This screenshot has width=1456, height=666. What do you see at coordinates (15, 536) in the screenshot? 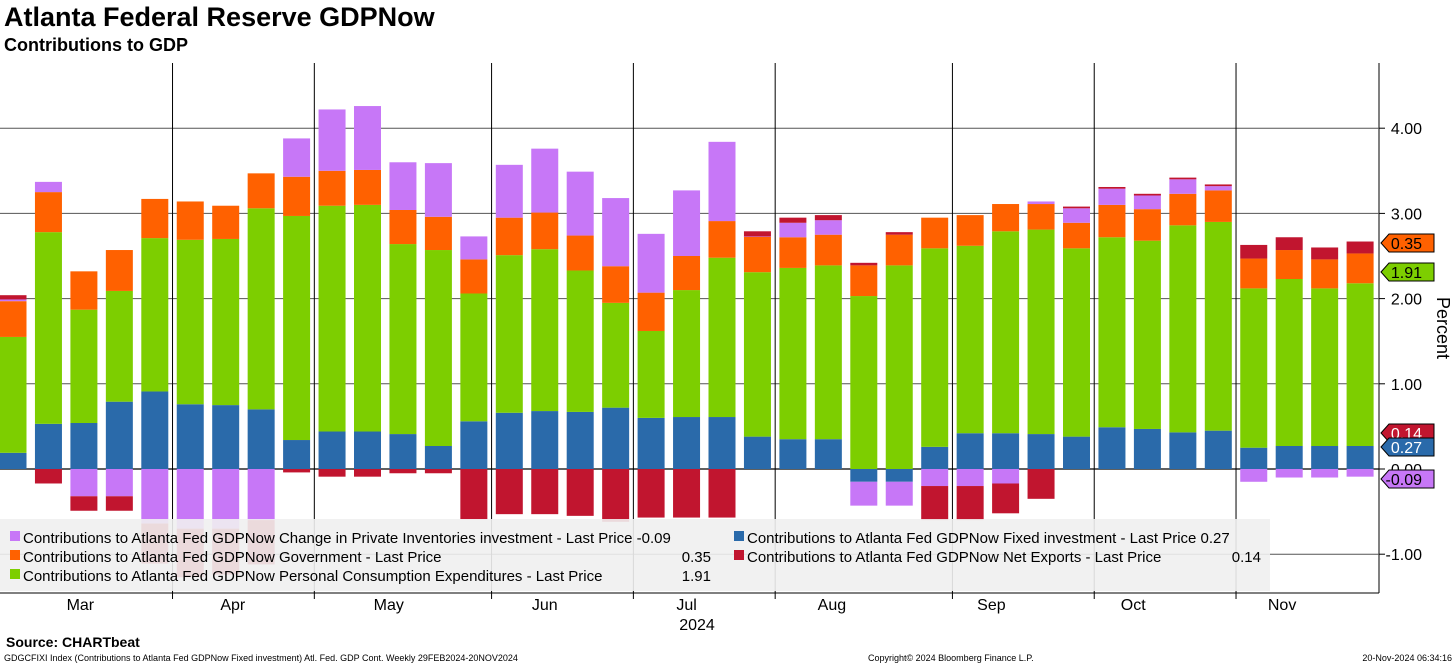
I see `legend-swatch-inv` at bounding box center [15, 536].